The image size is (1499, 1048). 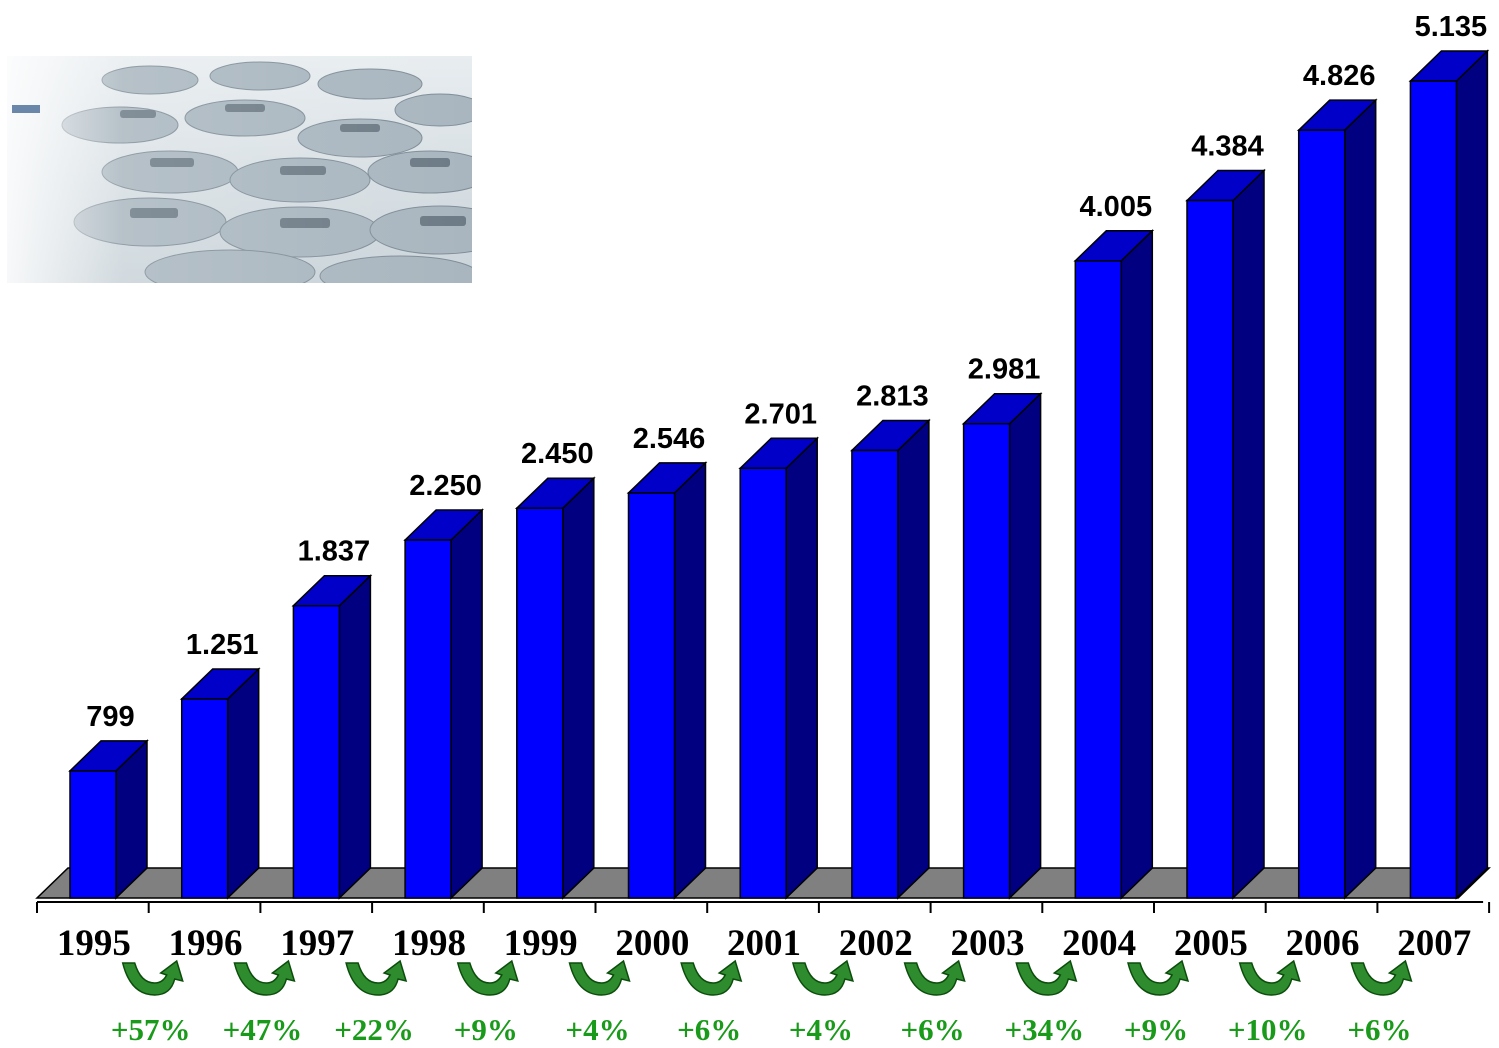 I want to click on bar-2002, so click(x=890, y=659).